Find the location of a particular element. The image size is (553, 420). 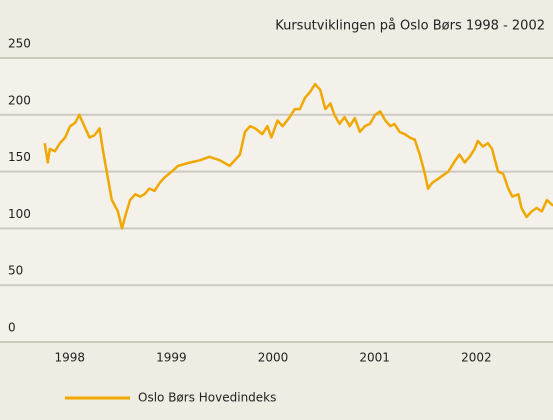

chart-title: Kursutviklingen på Oslo Børs 1998 - 2002 is located at coordinates (410, 26).